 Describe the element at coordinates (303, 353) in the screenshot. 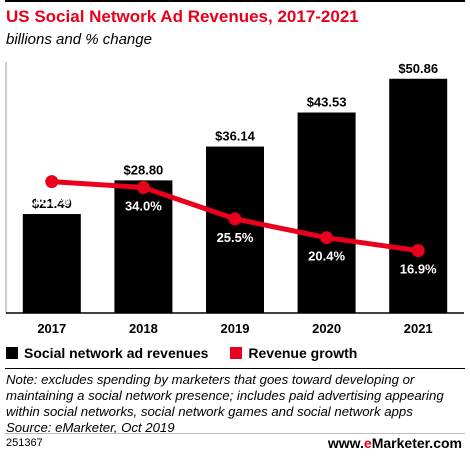

I see `legend-label-growth: Revenue growth` at that location.